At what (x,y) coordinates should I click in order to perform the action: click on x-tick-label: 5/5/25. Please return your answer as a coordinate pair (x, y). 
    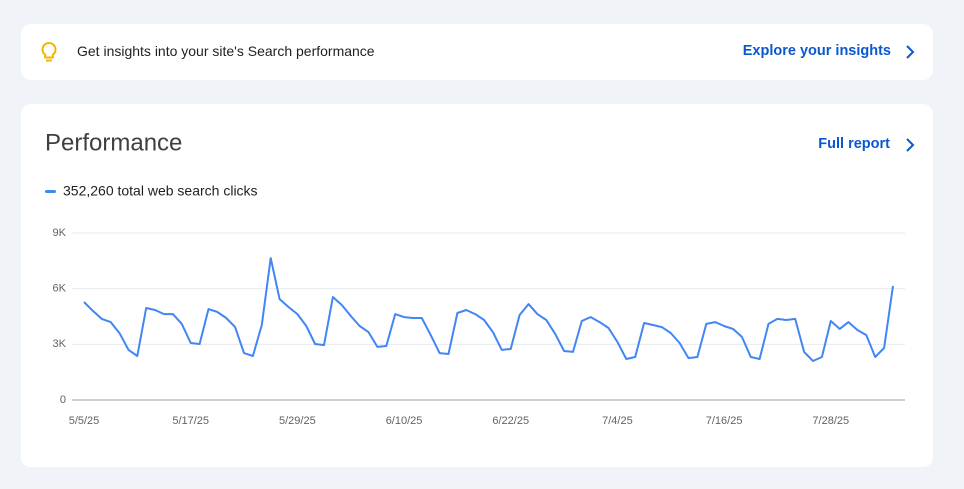
    Looking at the image, I should click on (84, 421).